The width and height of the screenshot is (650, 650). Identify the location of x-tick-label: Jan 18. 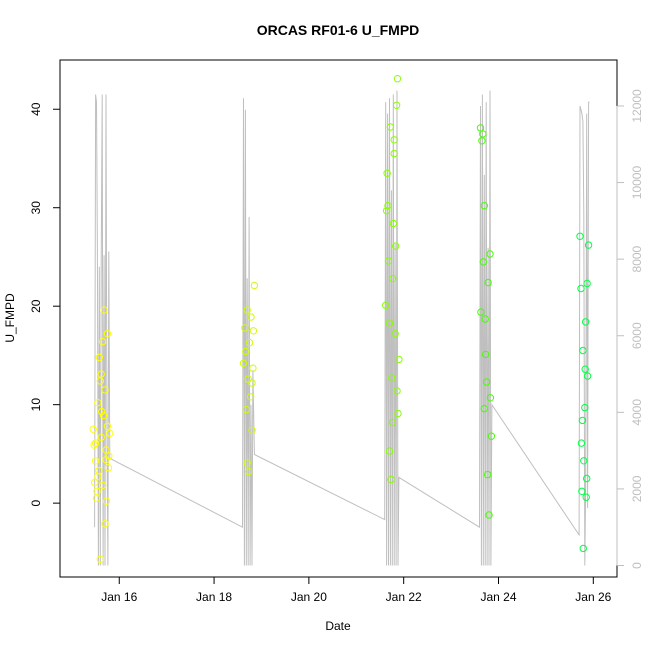
(214, 597).